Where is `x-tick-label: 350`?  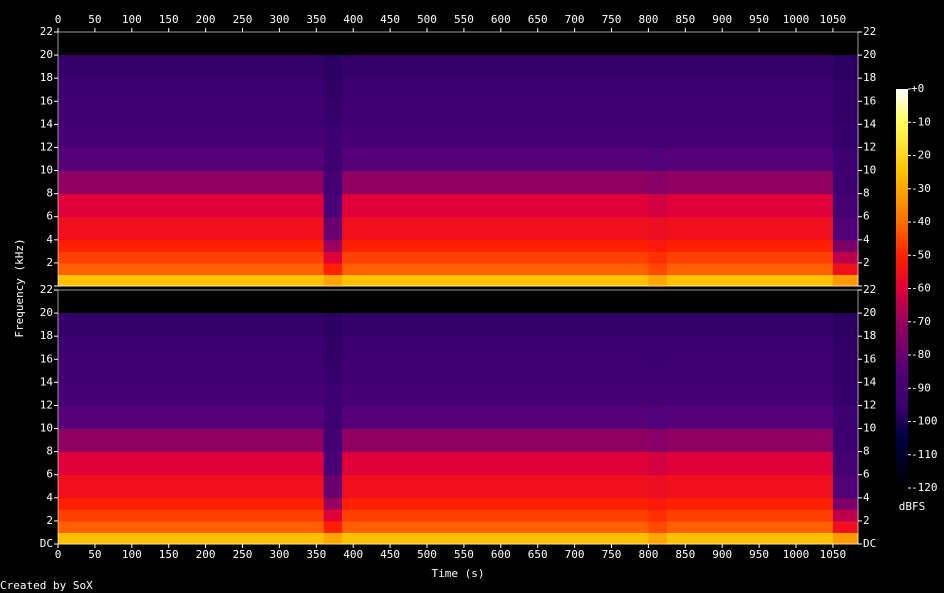 x-tick-label: 350 is located at coordinates (316, 554).